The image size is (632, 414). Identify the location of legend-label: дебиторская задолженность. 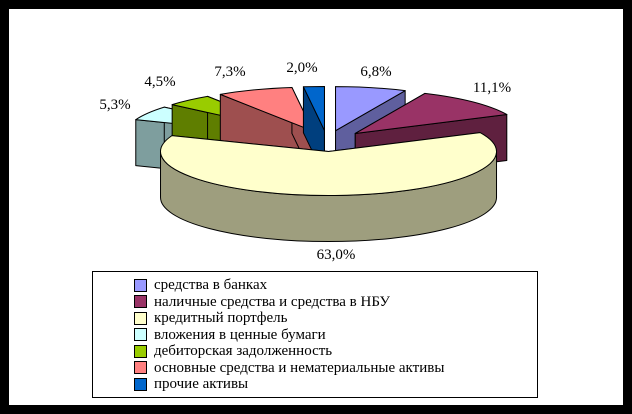
(243, 351).